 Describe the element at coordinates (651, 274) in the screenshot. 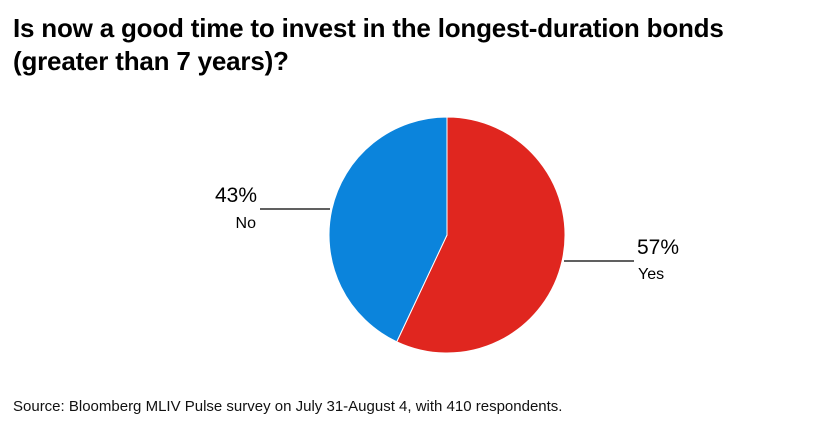

I see `slice-category-label-yes: Yes` at that location.